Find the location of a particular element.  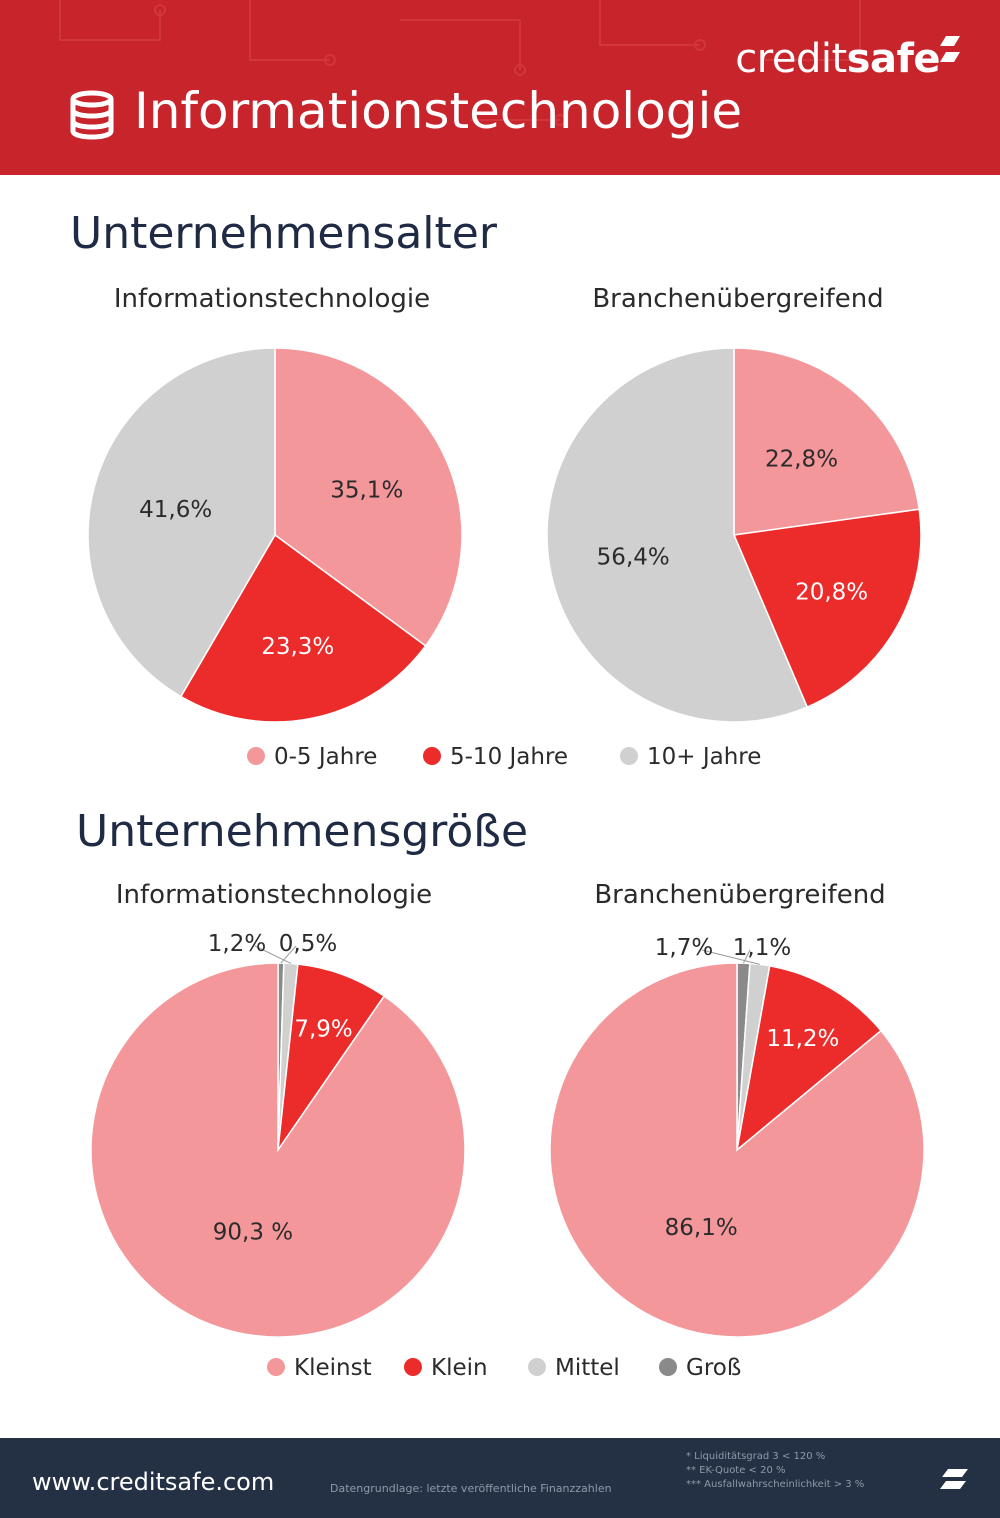

pie-3: 90,3 % 7,9% 1,2% 0,5% is located at coordinates (278, 1134).